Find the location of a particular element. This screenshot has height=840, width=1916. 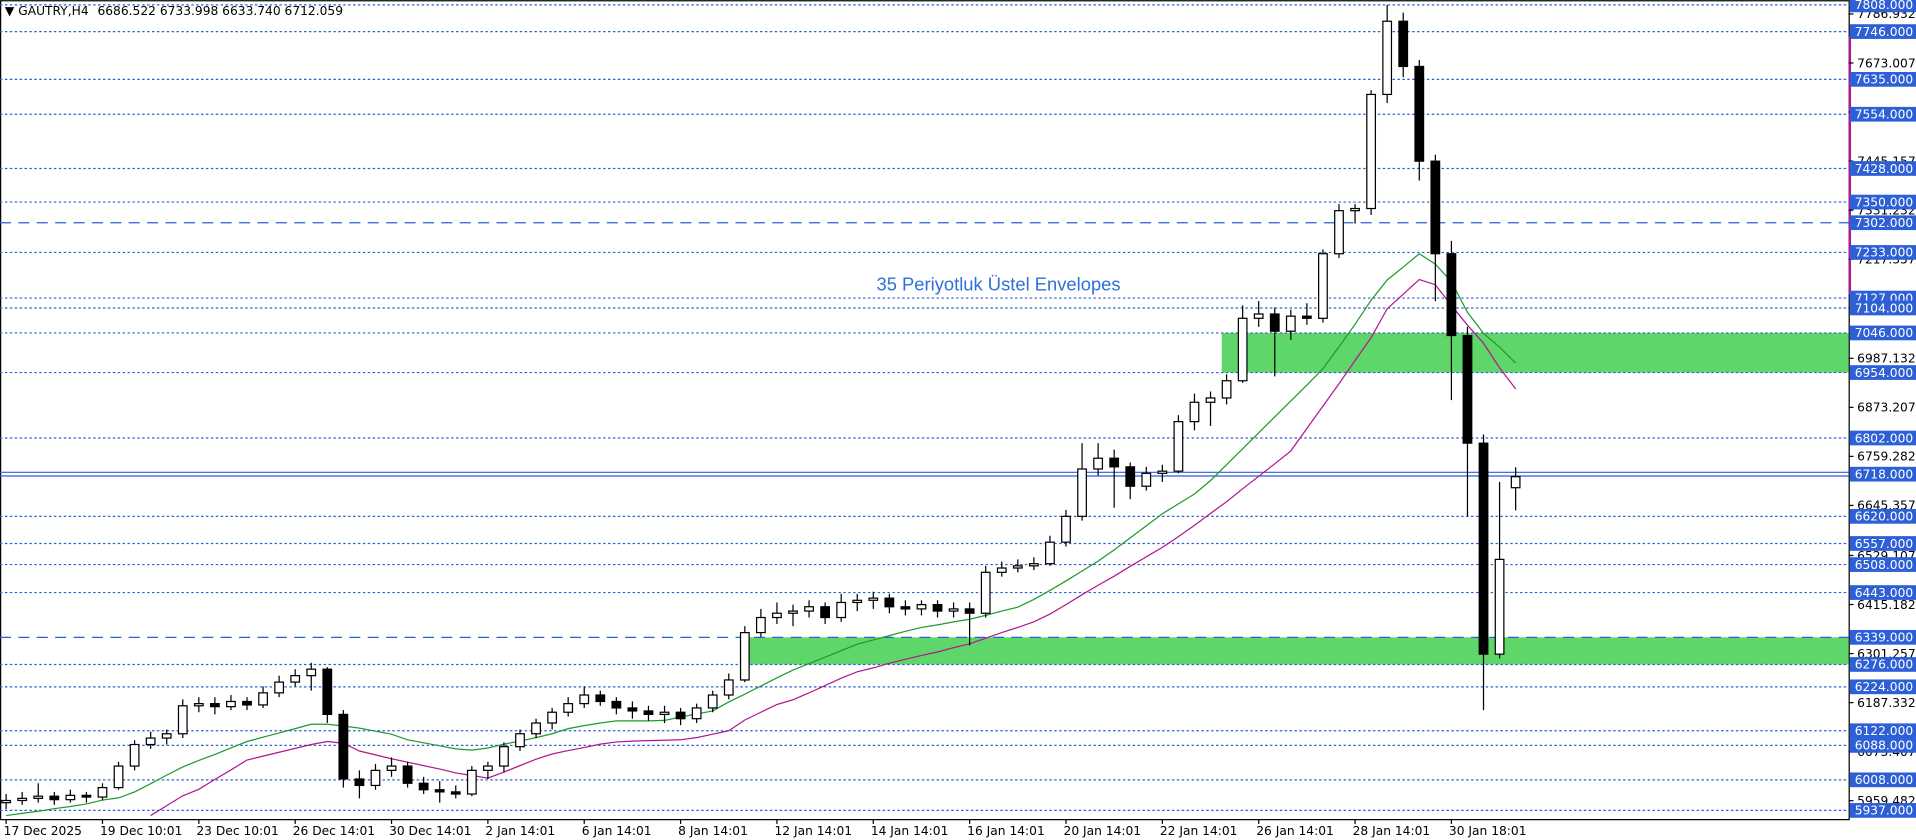

header-marker: ▼ is located at coordinates (11, 11).